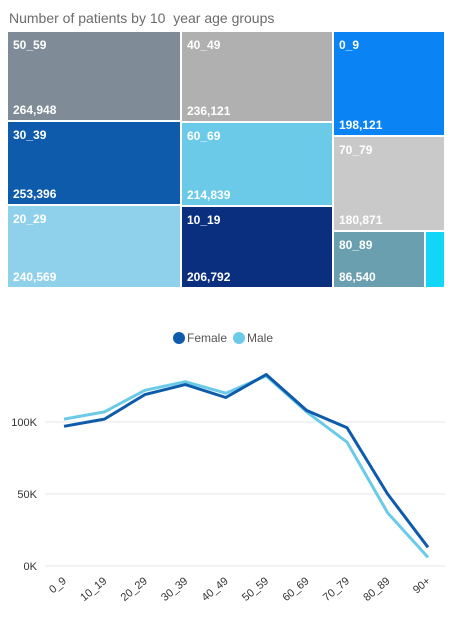 This screenshot has height=617, width=455. What do you see at coordinates (27, 495) in the screenshot?
I see `y-tick-label: 50K` at bounding box center [27, 495].